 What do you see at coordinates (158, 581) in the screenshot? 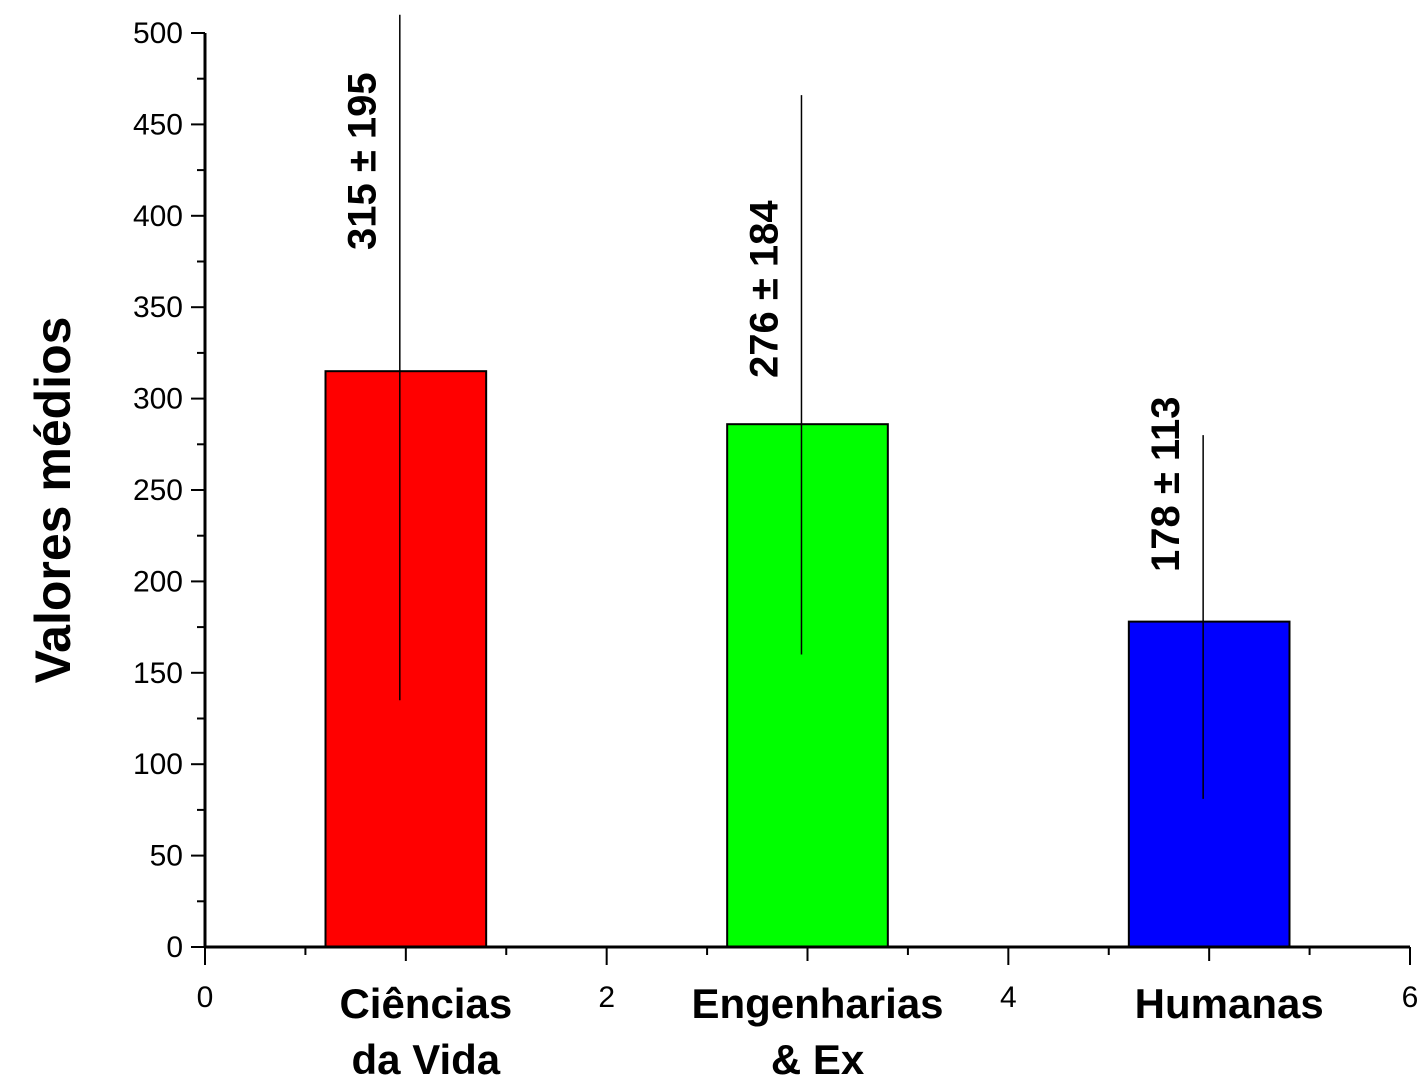
I see `y-tick-label: 200` at bounding box center [158, 581].